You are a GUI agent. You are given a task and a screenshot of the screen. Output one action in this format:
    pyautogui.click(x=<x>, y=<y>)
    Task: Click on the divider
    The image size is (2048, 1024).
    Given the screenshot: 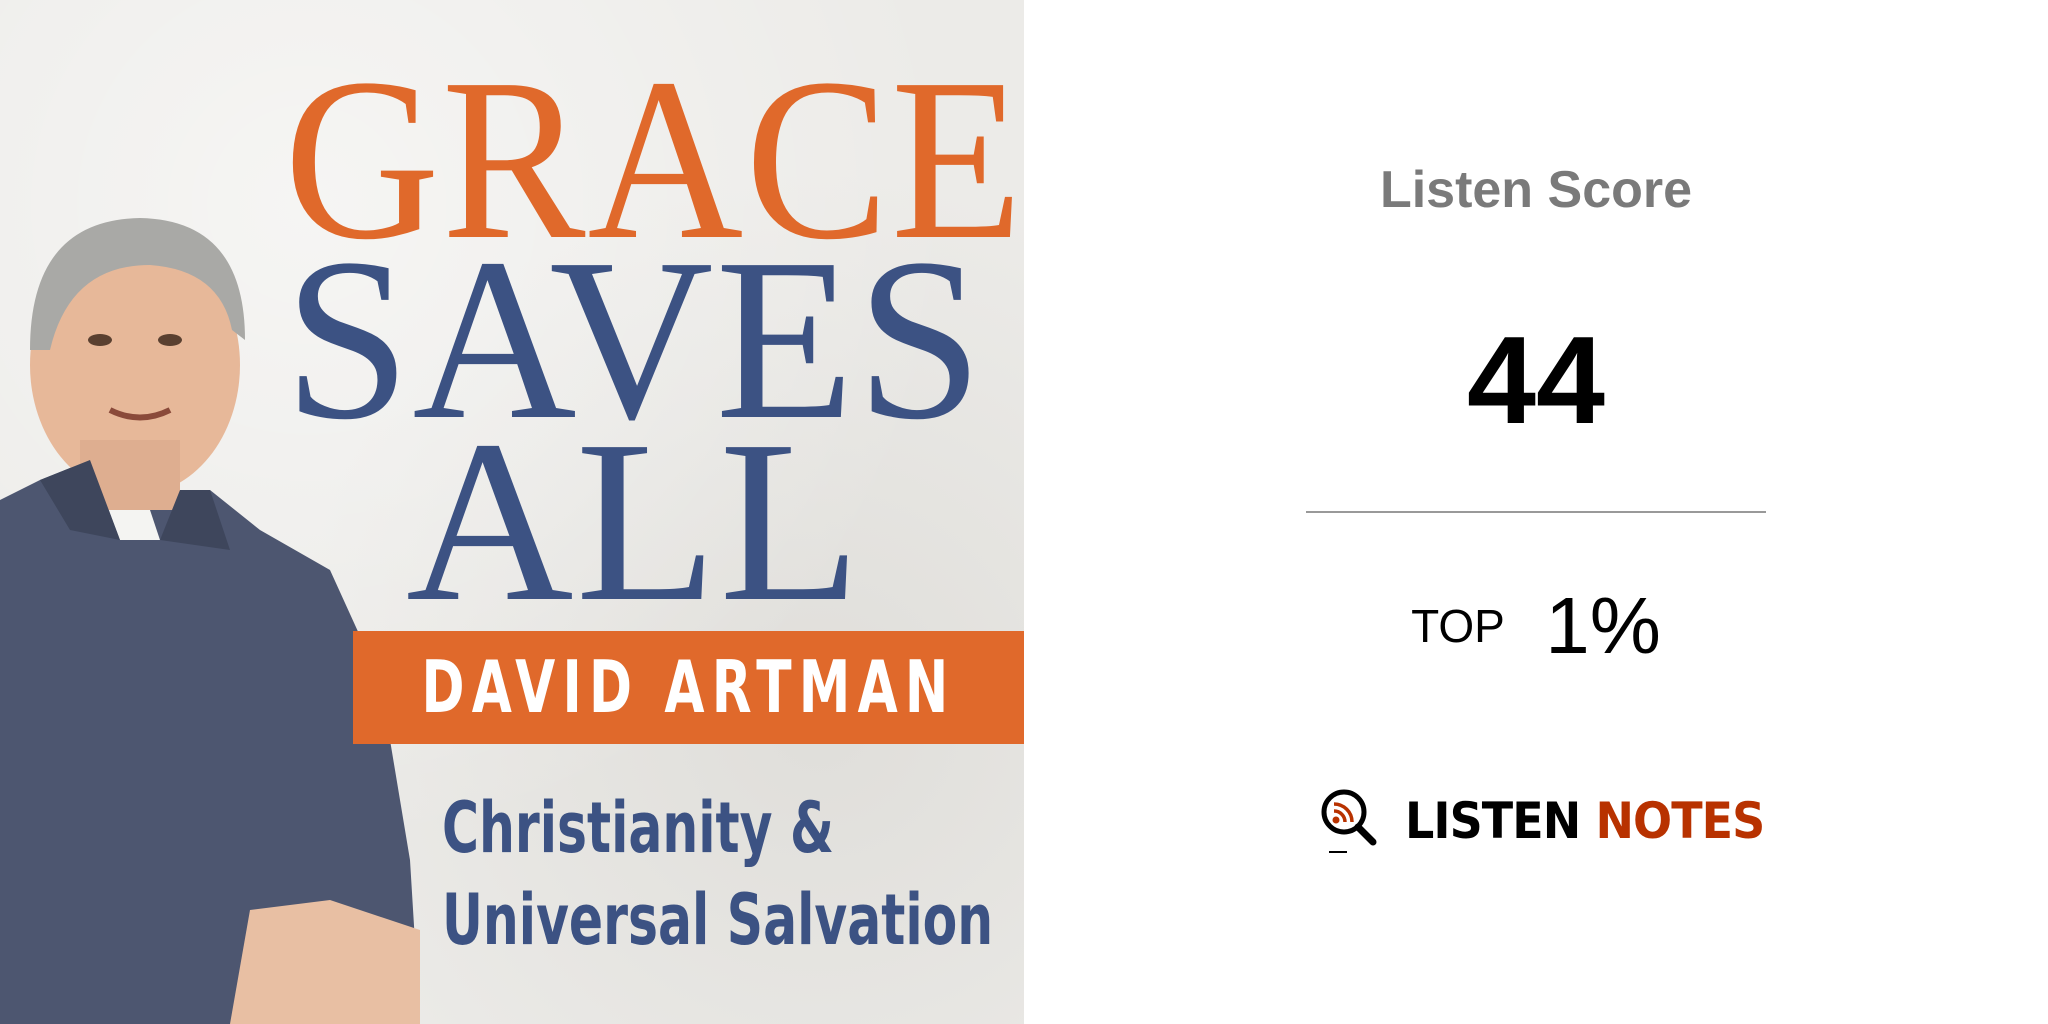 What is the action you would take?
    pyautogui.click(x=1536, y=512)
    